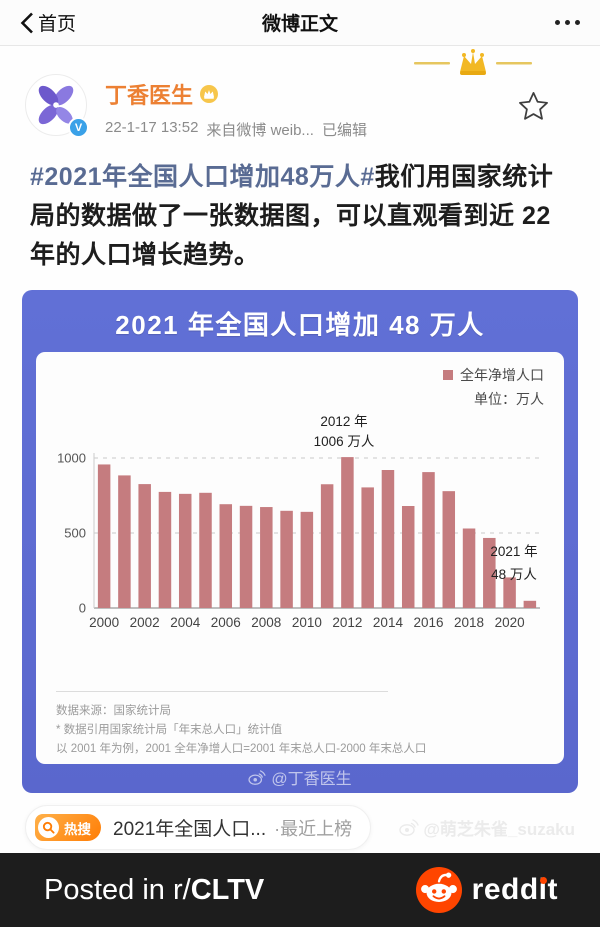 Image resolution: width=600 pixels, height=927 pixels. Describe the element at coordinates (408, 557) in the screenshot. I see `bar-2015` at that location.